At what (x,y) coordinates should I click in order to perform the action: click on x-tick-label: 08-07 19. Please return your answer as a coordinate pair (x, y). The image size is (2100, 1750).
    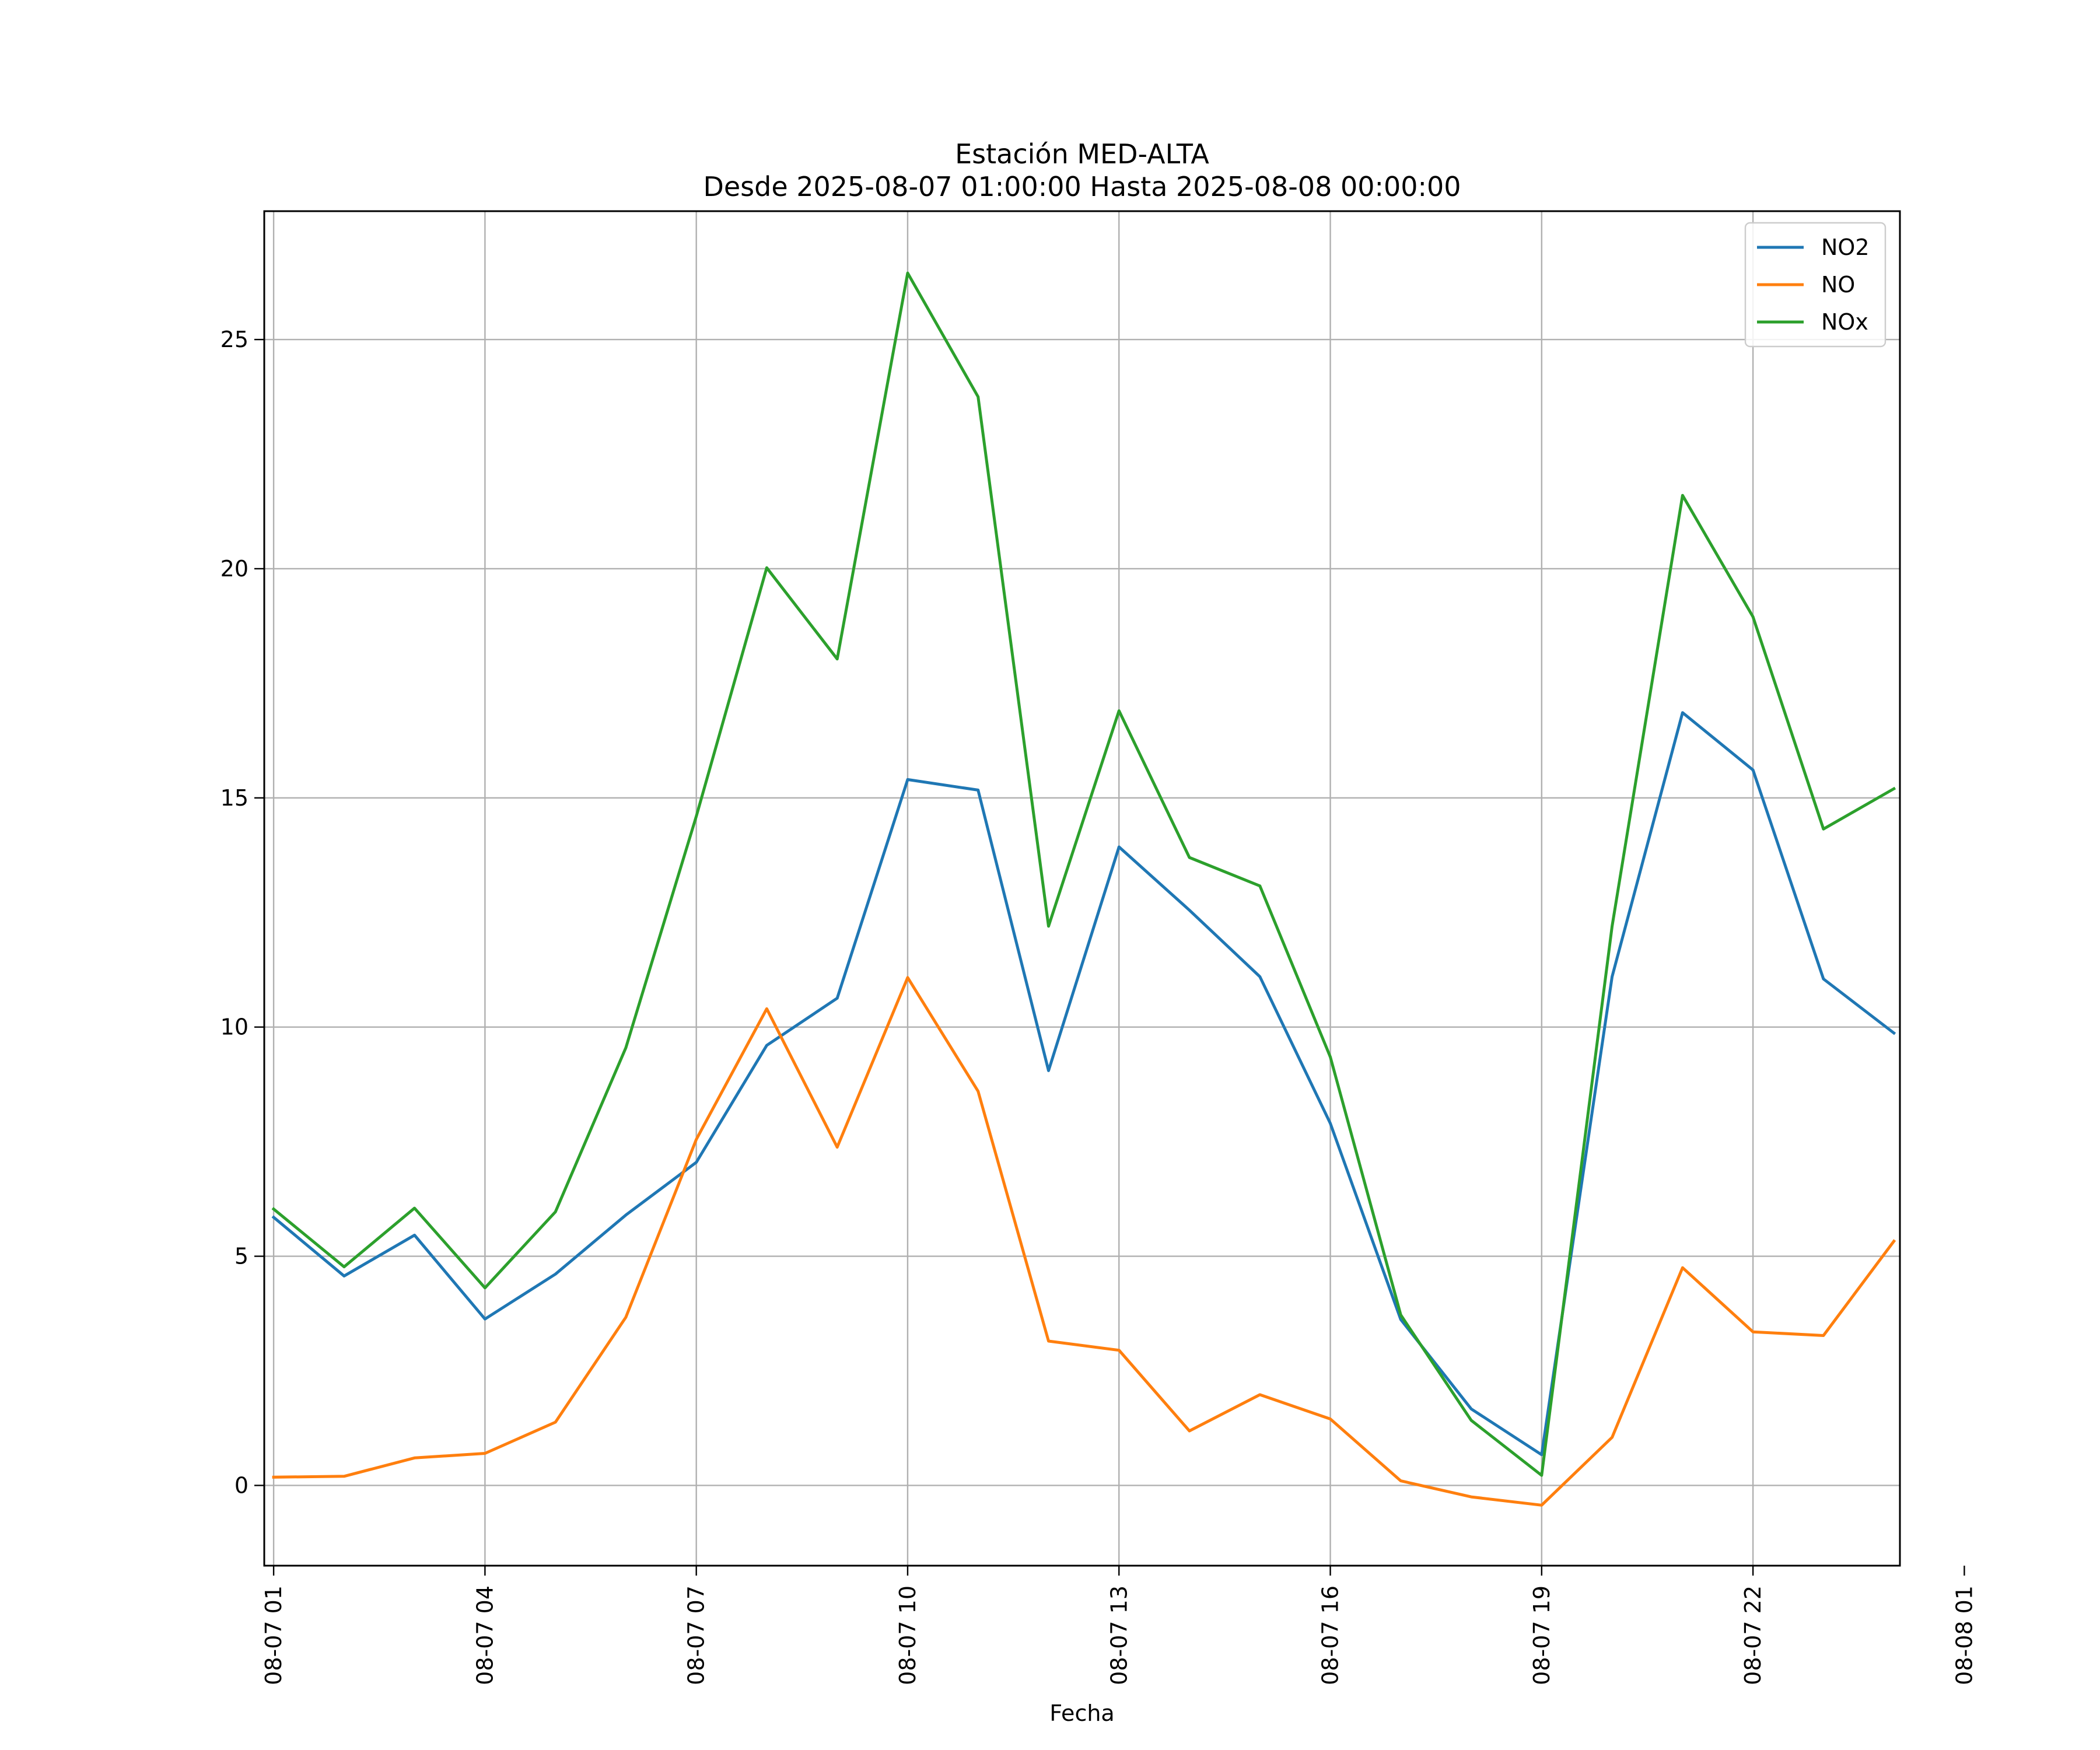
    Looking at the image, I should click on (1542, 1636).